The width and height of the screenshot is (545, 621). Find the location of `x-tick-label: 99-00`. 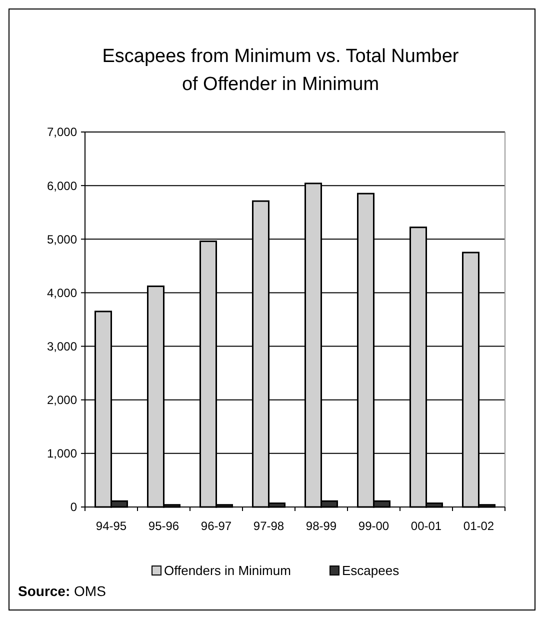

x-tick-label: 99-00 is located at coordinates (374, 526).